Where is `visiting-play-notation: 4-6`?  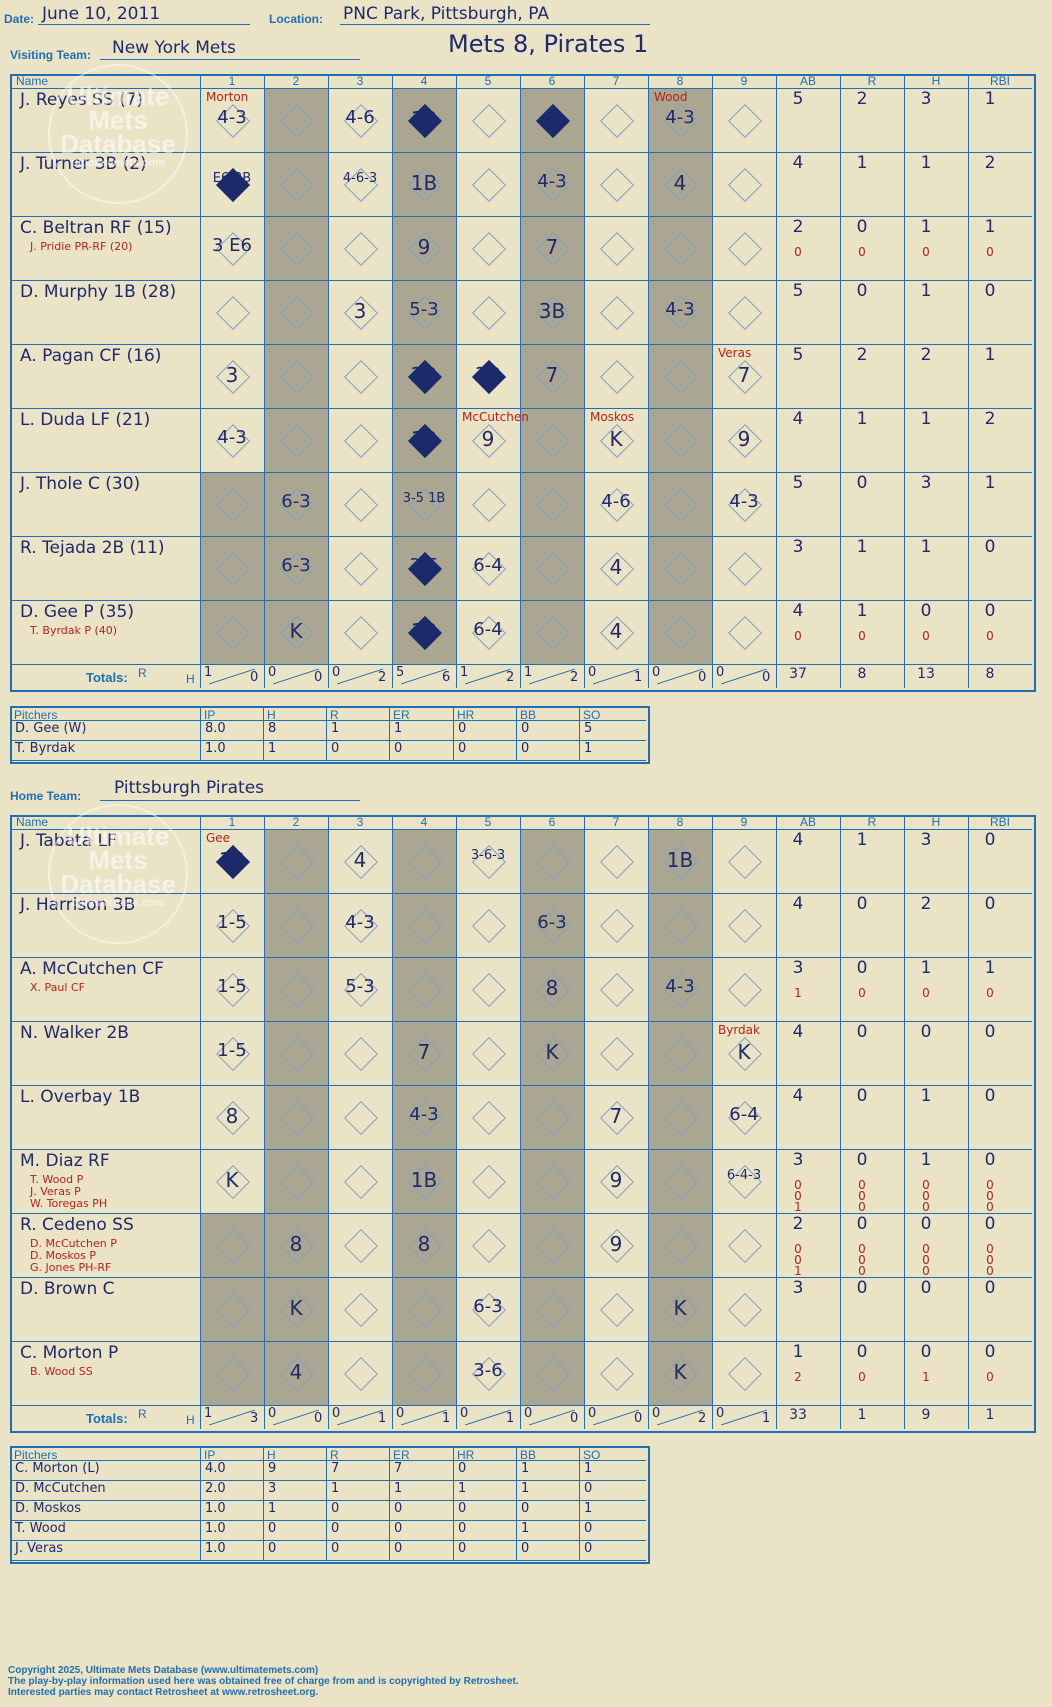
visiting-play-notation: 4-6 is located at coordinates (616, 501).